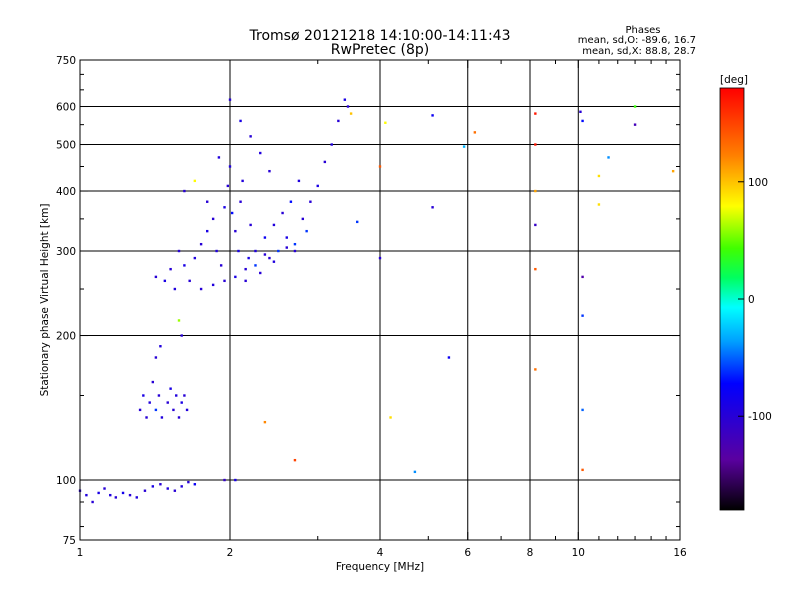 This screenshot has height=600, width=800. I want to click on x-tick-labels: 1 2 4 6 8 10 16, so click(382, 553).